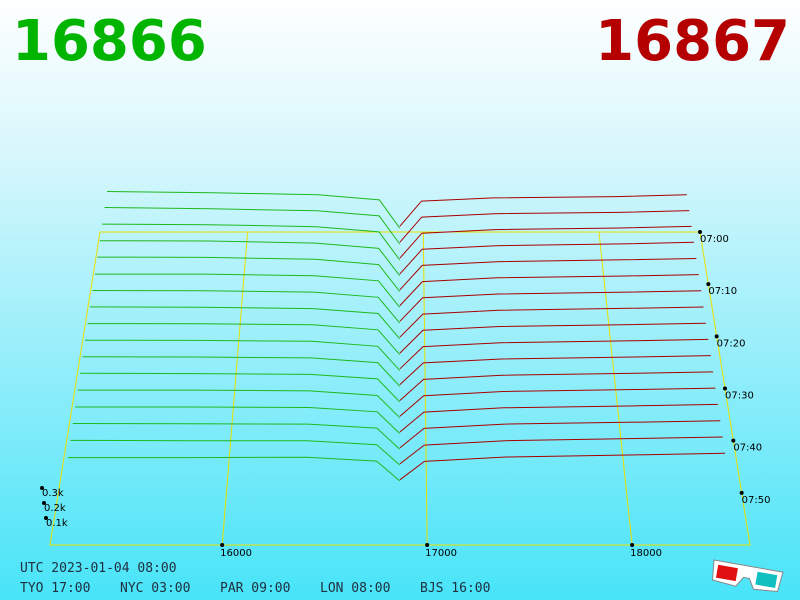 The height and width of the screenshot is (600, 800). Describe the element at coordinates (109, 41) in the screenshot. I see `bid-price: 16866` at that location.